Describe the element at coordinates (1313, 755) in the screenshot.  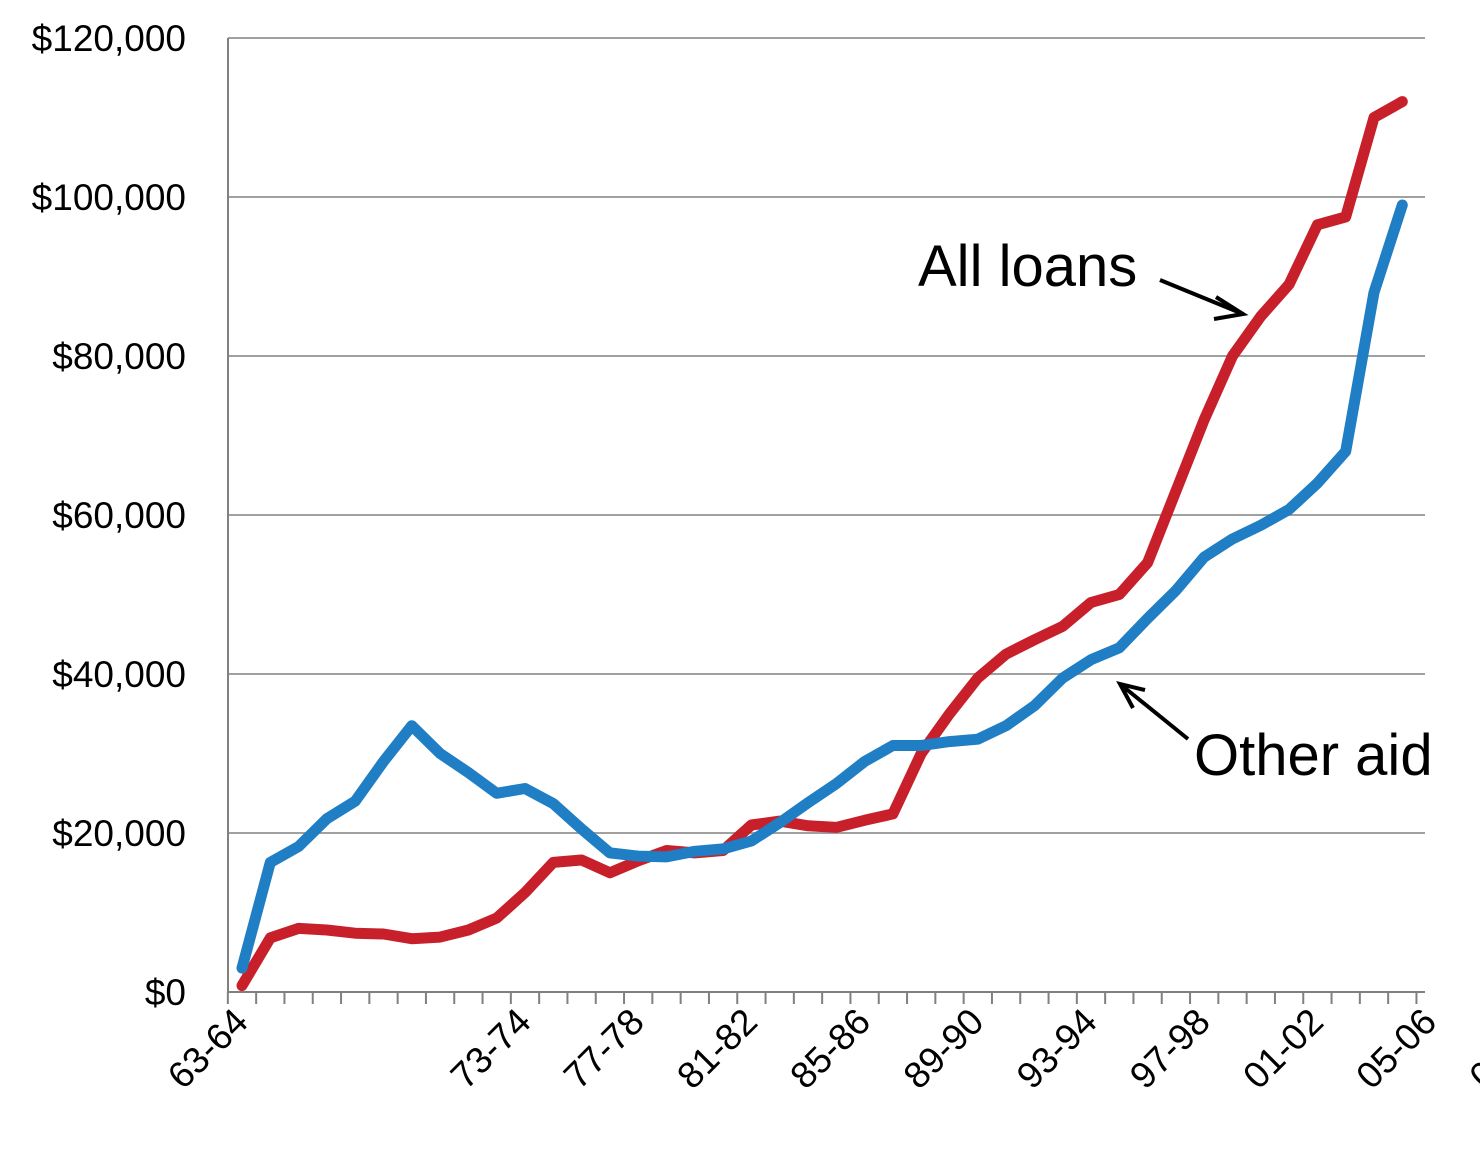
I see `annotation-other-aid: Other aid` at that location.